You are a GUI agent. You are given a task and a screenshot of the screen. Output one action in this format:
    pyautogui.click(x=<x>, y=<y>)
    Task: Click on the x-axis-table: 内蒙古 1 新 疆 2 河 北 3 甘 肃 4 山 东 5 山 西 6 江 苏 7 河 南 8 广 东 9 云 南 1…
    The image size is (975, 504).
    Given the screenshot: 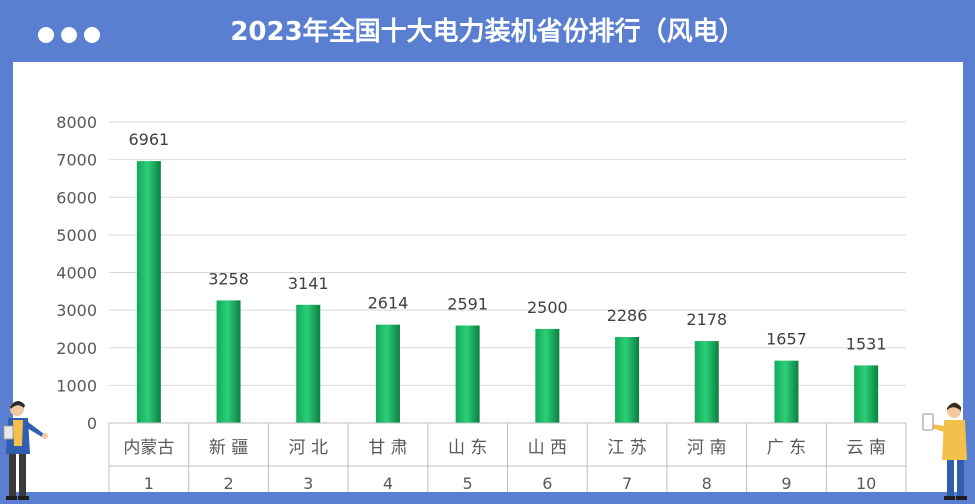 What is the action you would take?
    pyautogui.click(x=507, y=457)
    